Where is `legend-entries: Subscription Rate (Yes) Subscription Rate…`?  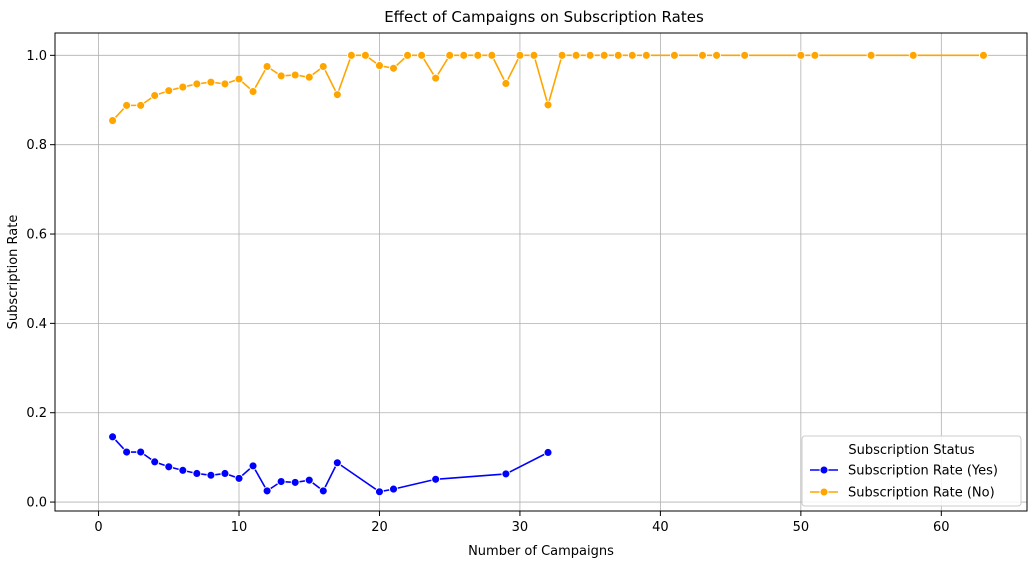
legend-entries: Subscription Rate (Yes) Subscription Rate… is located at coordinates (904, 482).